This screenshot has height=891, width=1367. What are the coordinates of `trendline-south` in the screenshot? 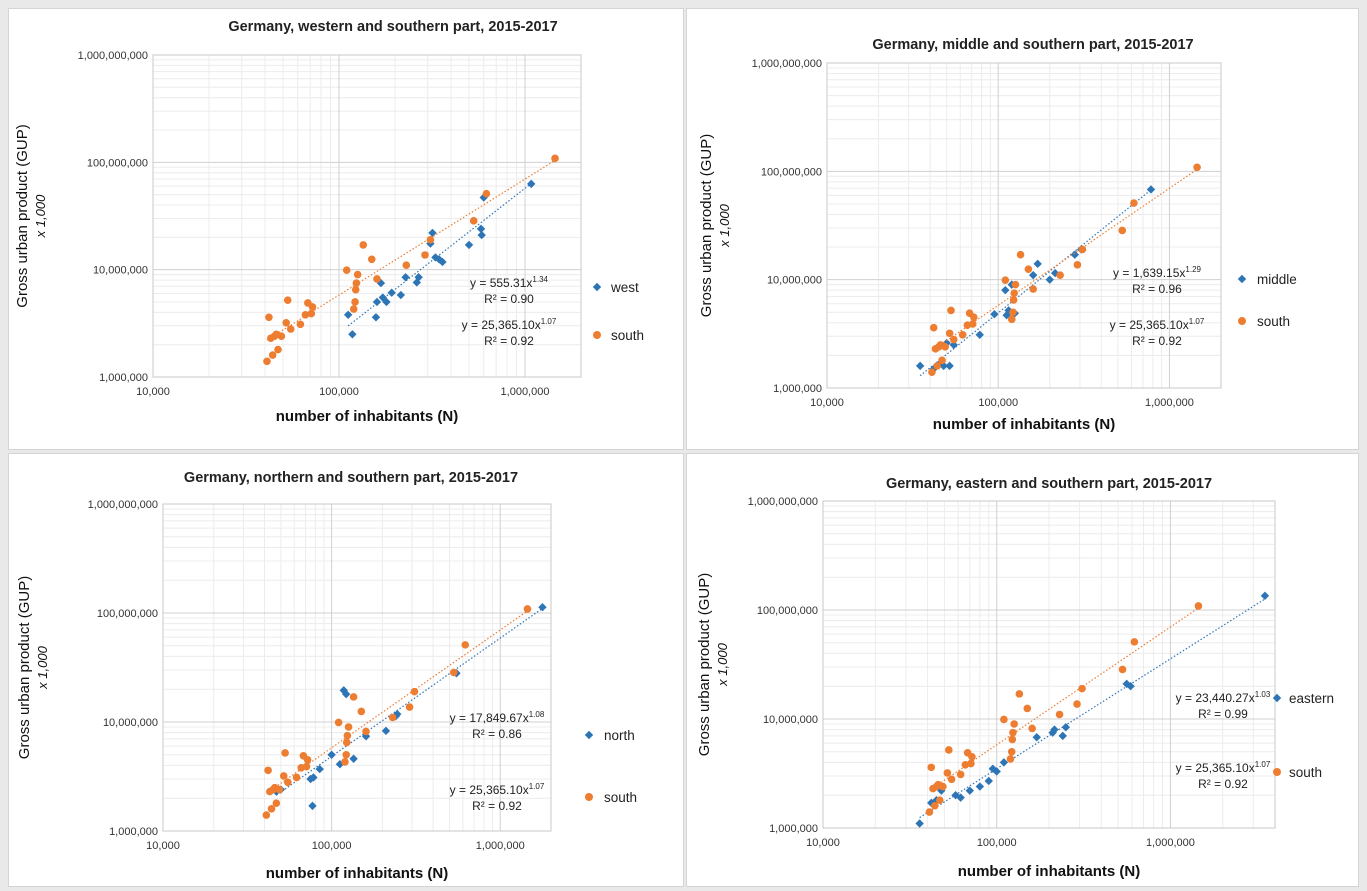 It's located at (1064, 699).